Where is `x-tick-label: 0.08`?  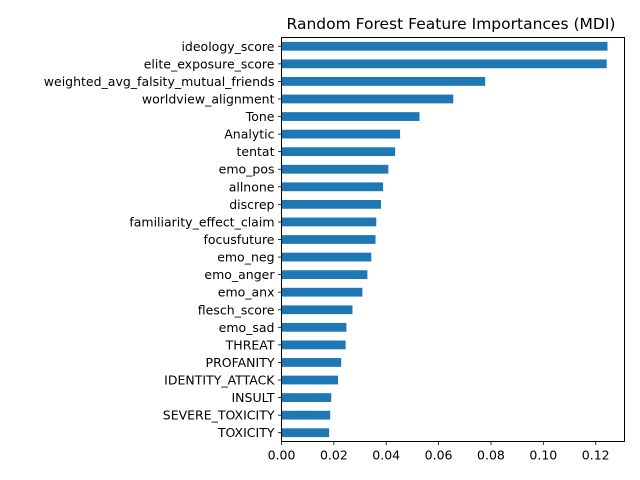 x-tick-label: 0.08 is located at coordinates (491, 455).